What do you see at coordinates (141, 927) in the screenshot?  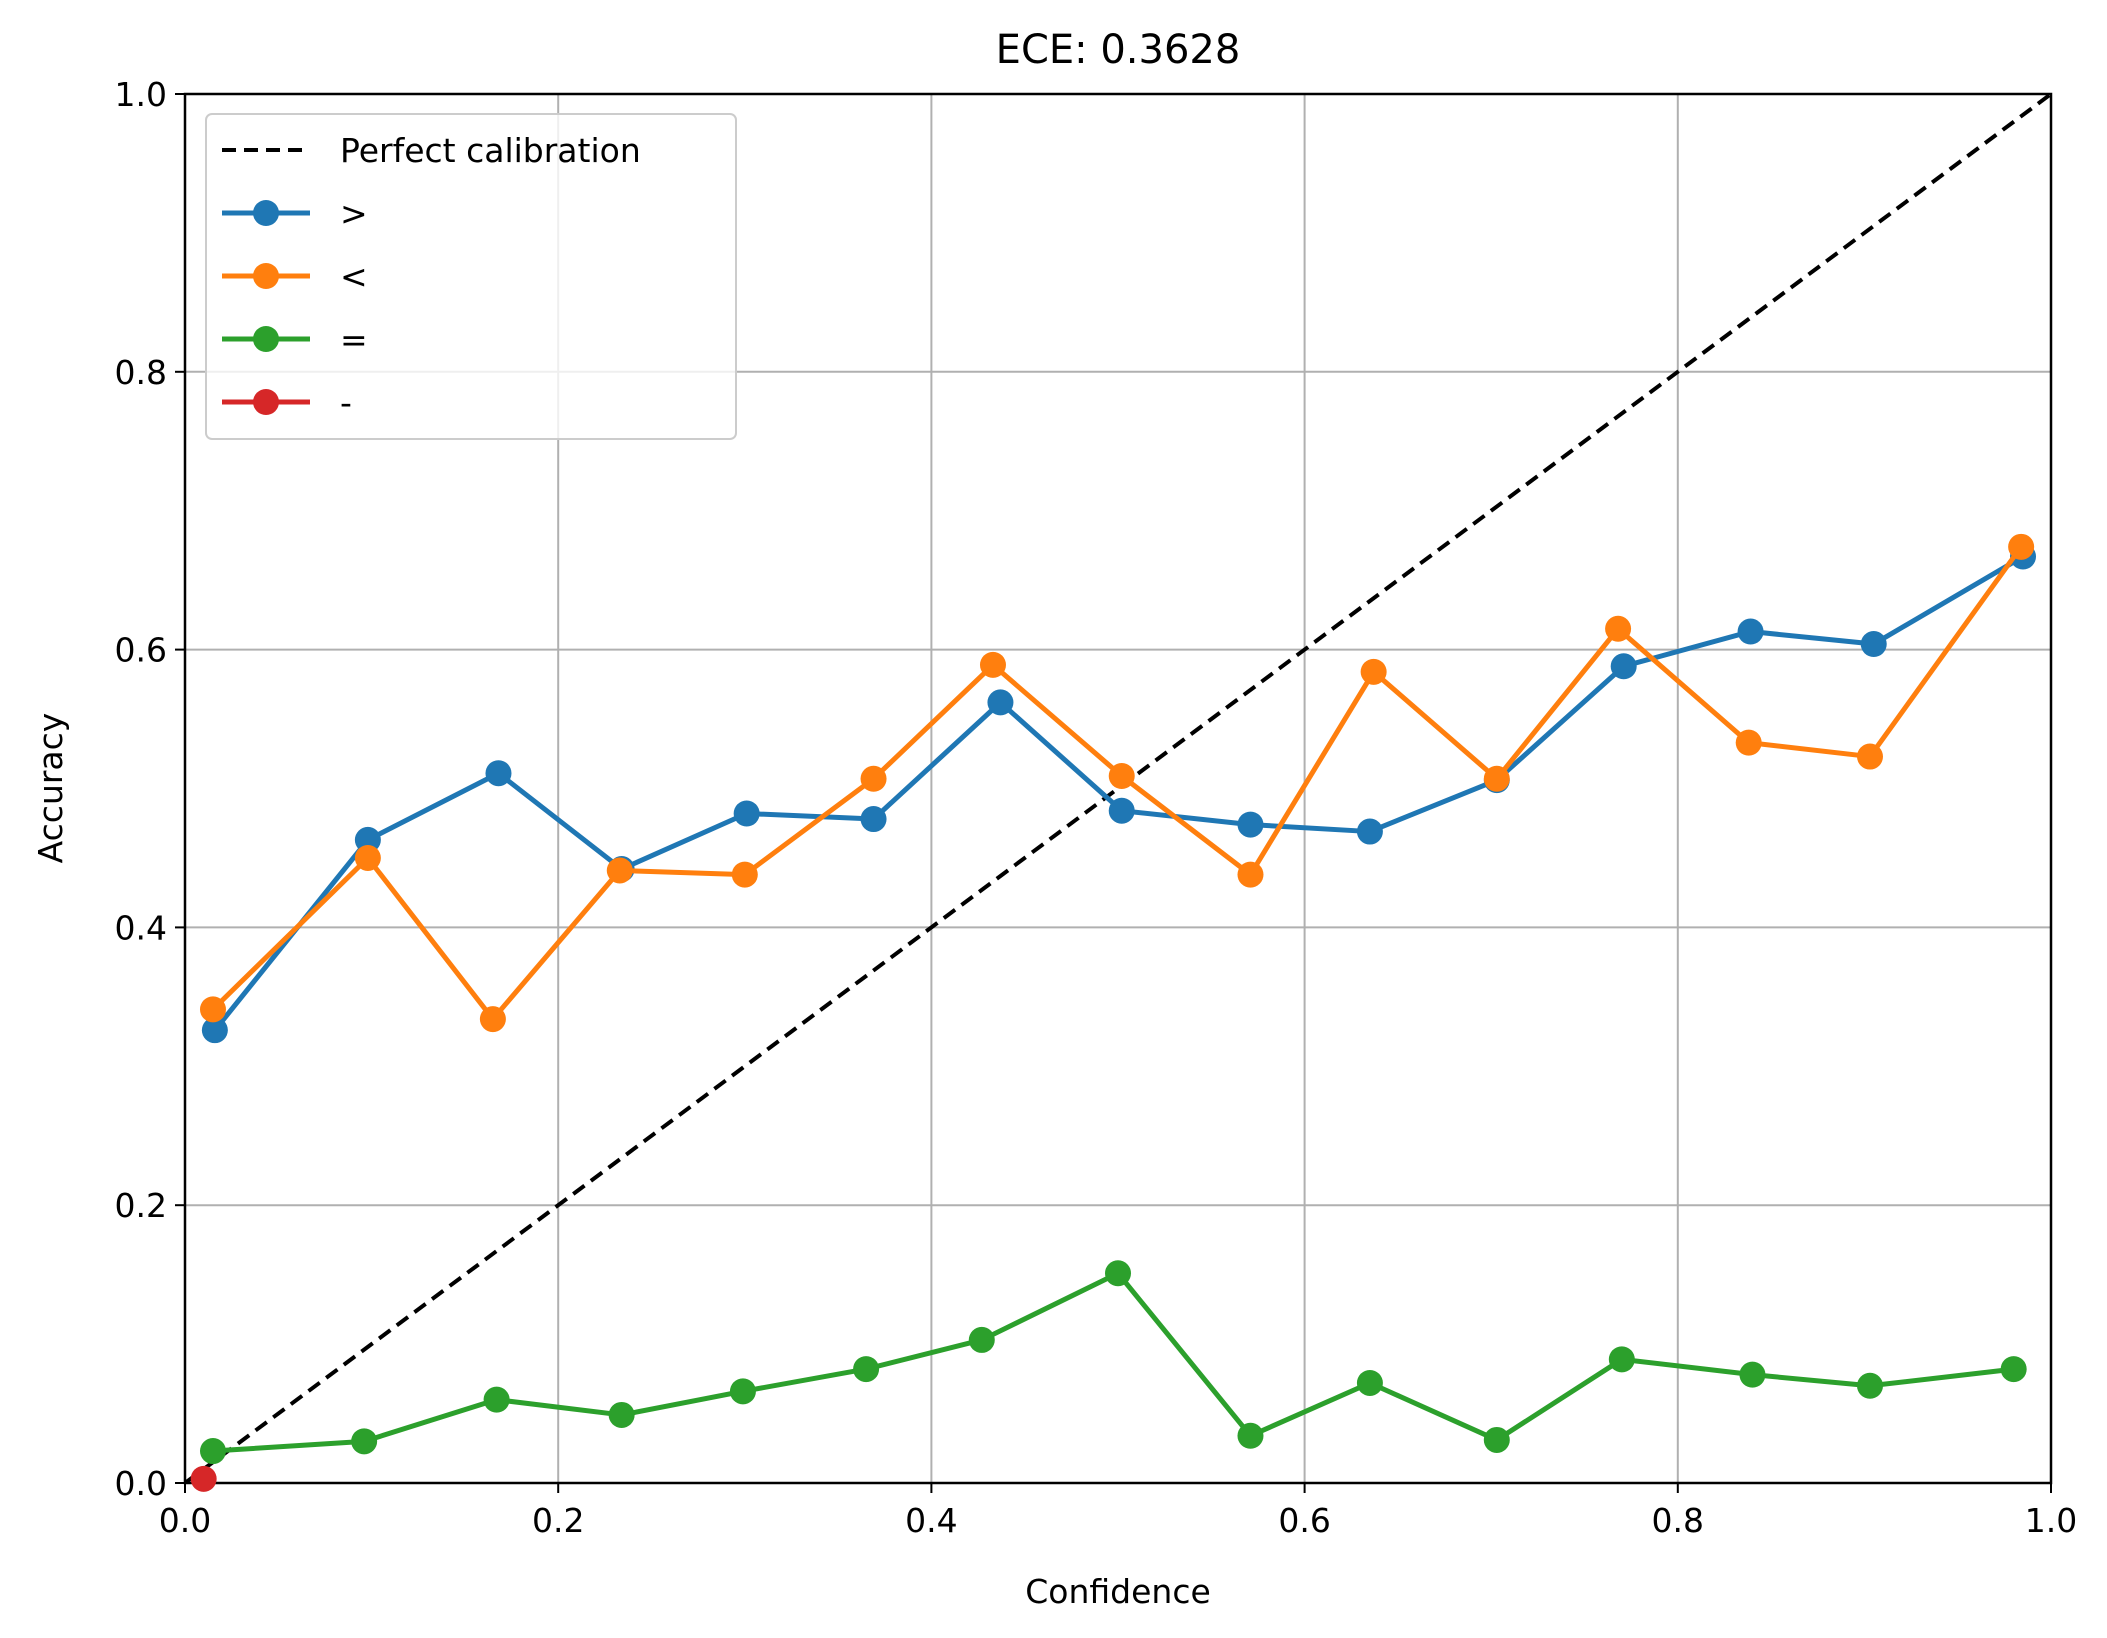 I see `y-tick-label: 0.4` at bounding box center [141, 927].